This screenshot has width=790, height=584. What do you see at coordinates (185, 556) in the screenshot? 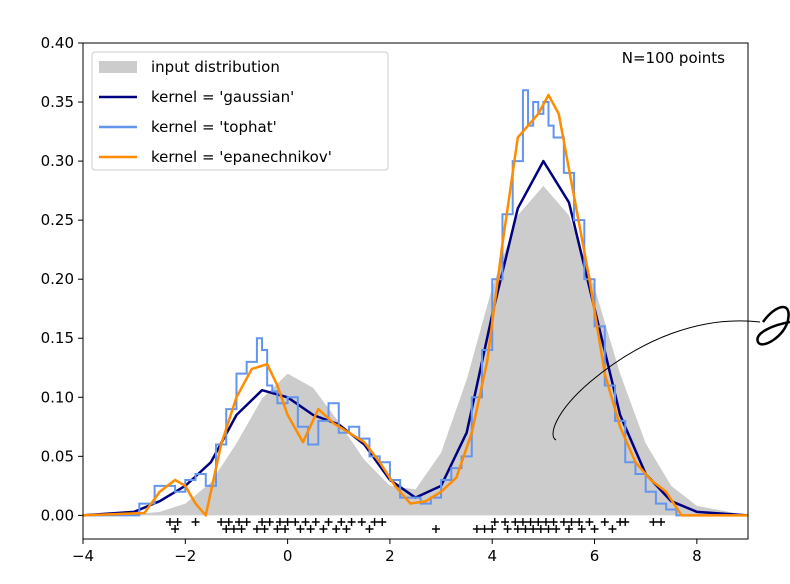
I see `x-tick-label: −2` at bounding box center [185, 556].